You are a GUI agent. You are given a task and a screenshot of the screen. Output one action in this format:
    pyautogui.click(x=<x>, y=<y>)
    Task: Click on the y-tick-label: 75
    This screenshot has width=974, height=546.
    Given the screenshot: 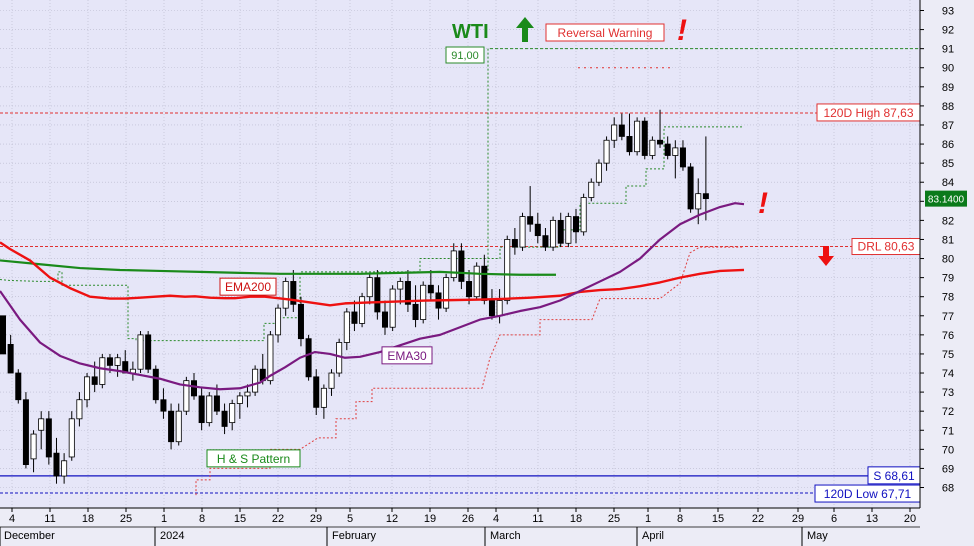 What is the action you would take?
    pyautogui.click(x=948, y=355)
    